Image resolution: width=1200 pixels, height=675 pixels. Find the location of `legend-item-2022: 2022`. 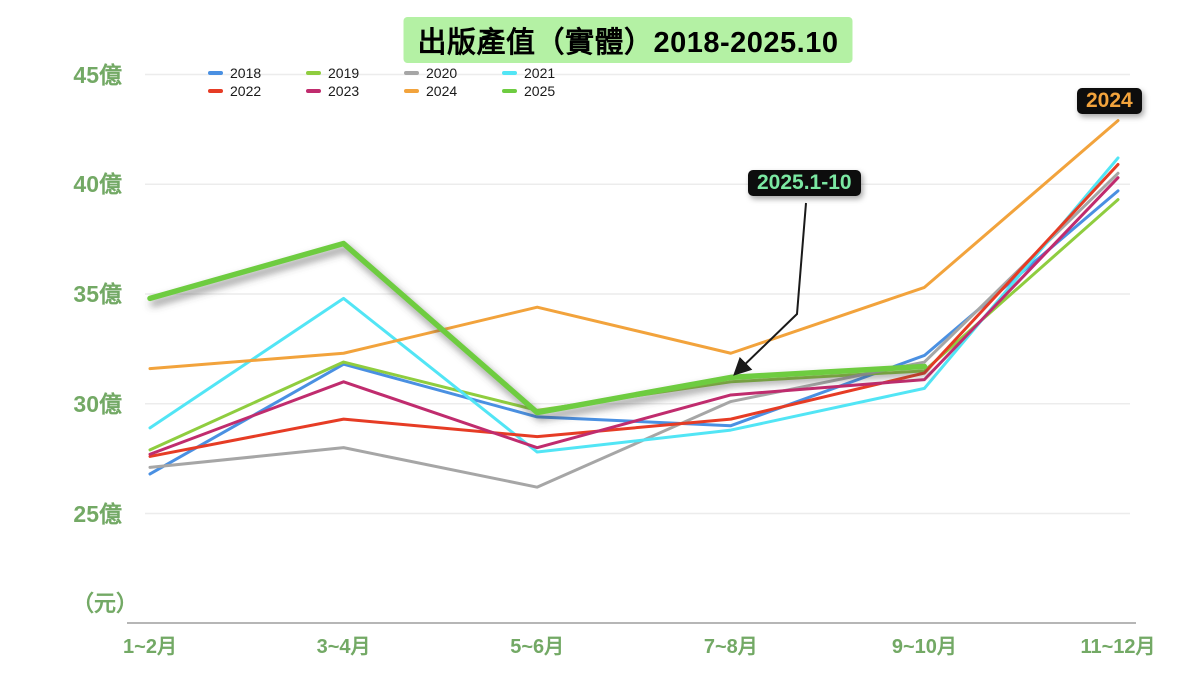

legend-item-2022: 2022 is located at coordinates (257, 91).